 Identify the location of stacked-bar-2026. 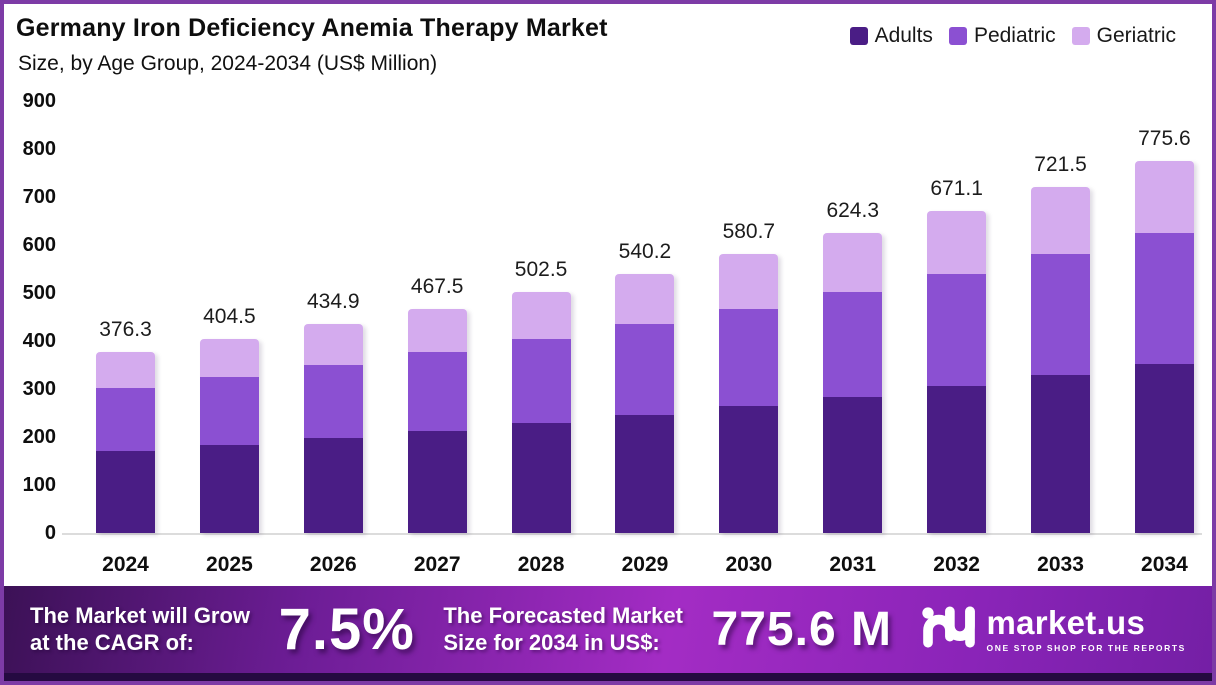
(333, 428).